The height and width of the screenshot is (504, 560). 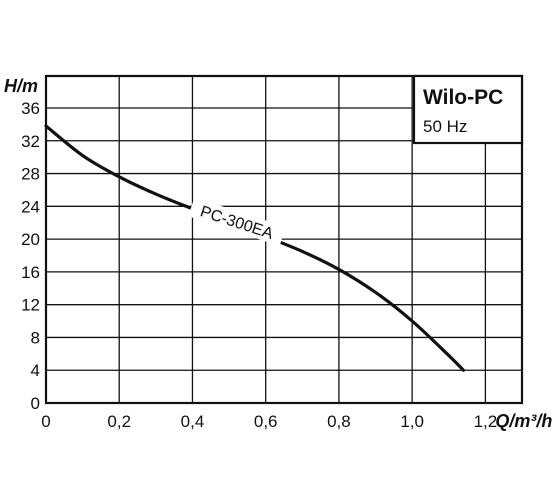 What do you see at coordinates (119, 421) in the screenshot?
I see `x-tick-label: 0,2` at bounding box center [119, 421].